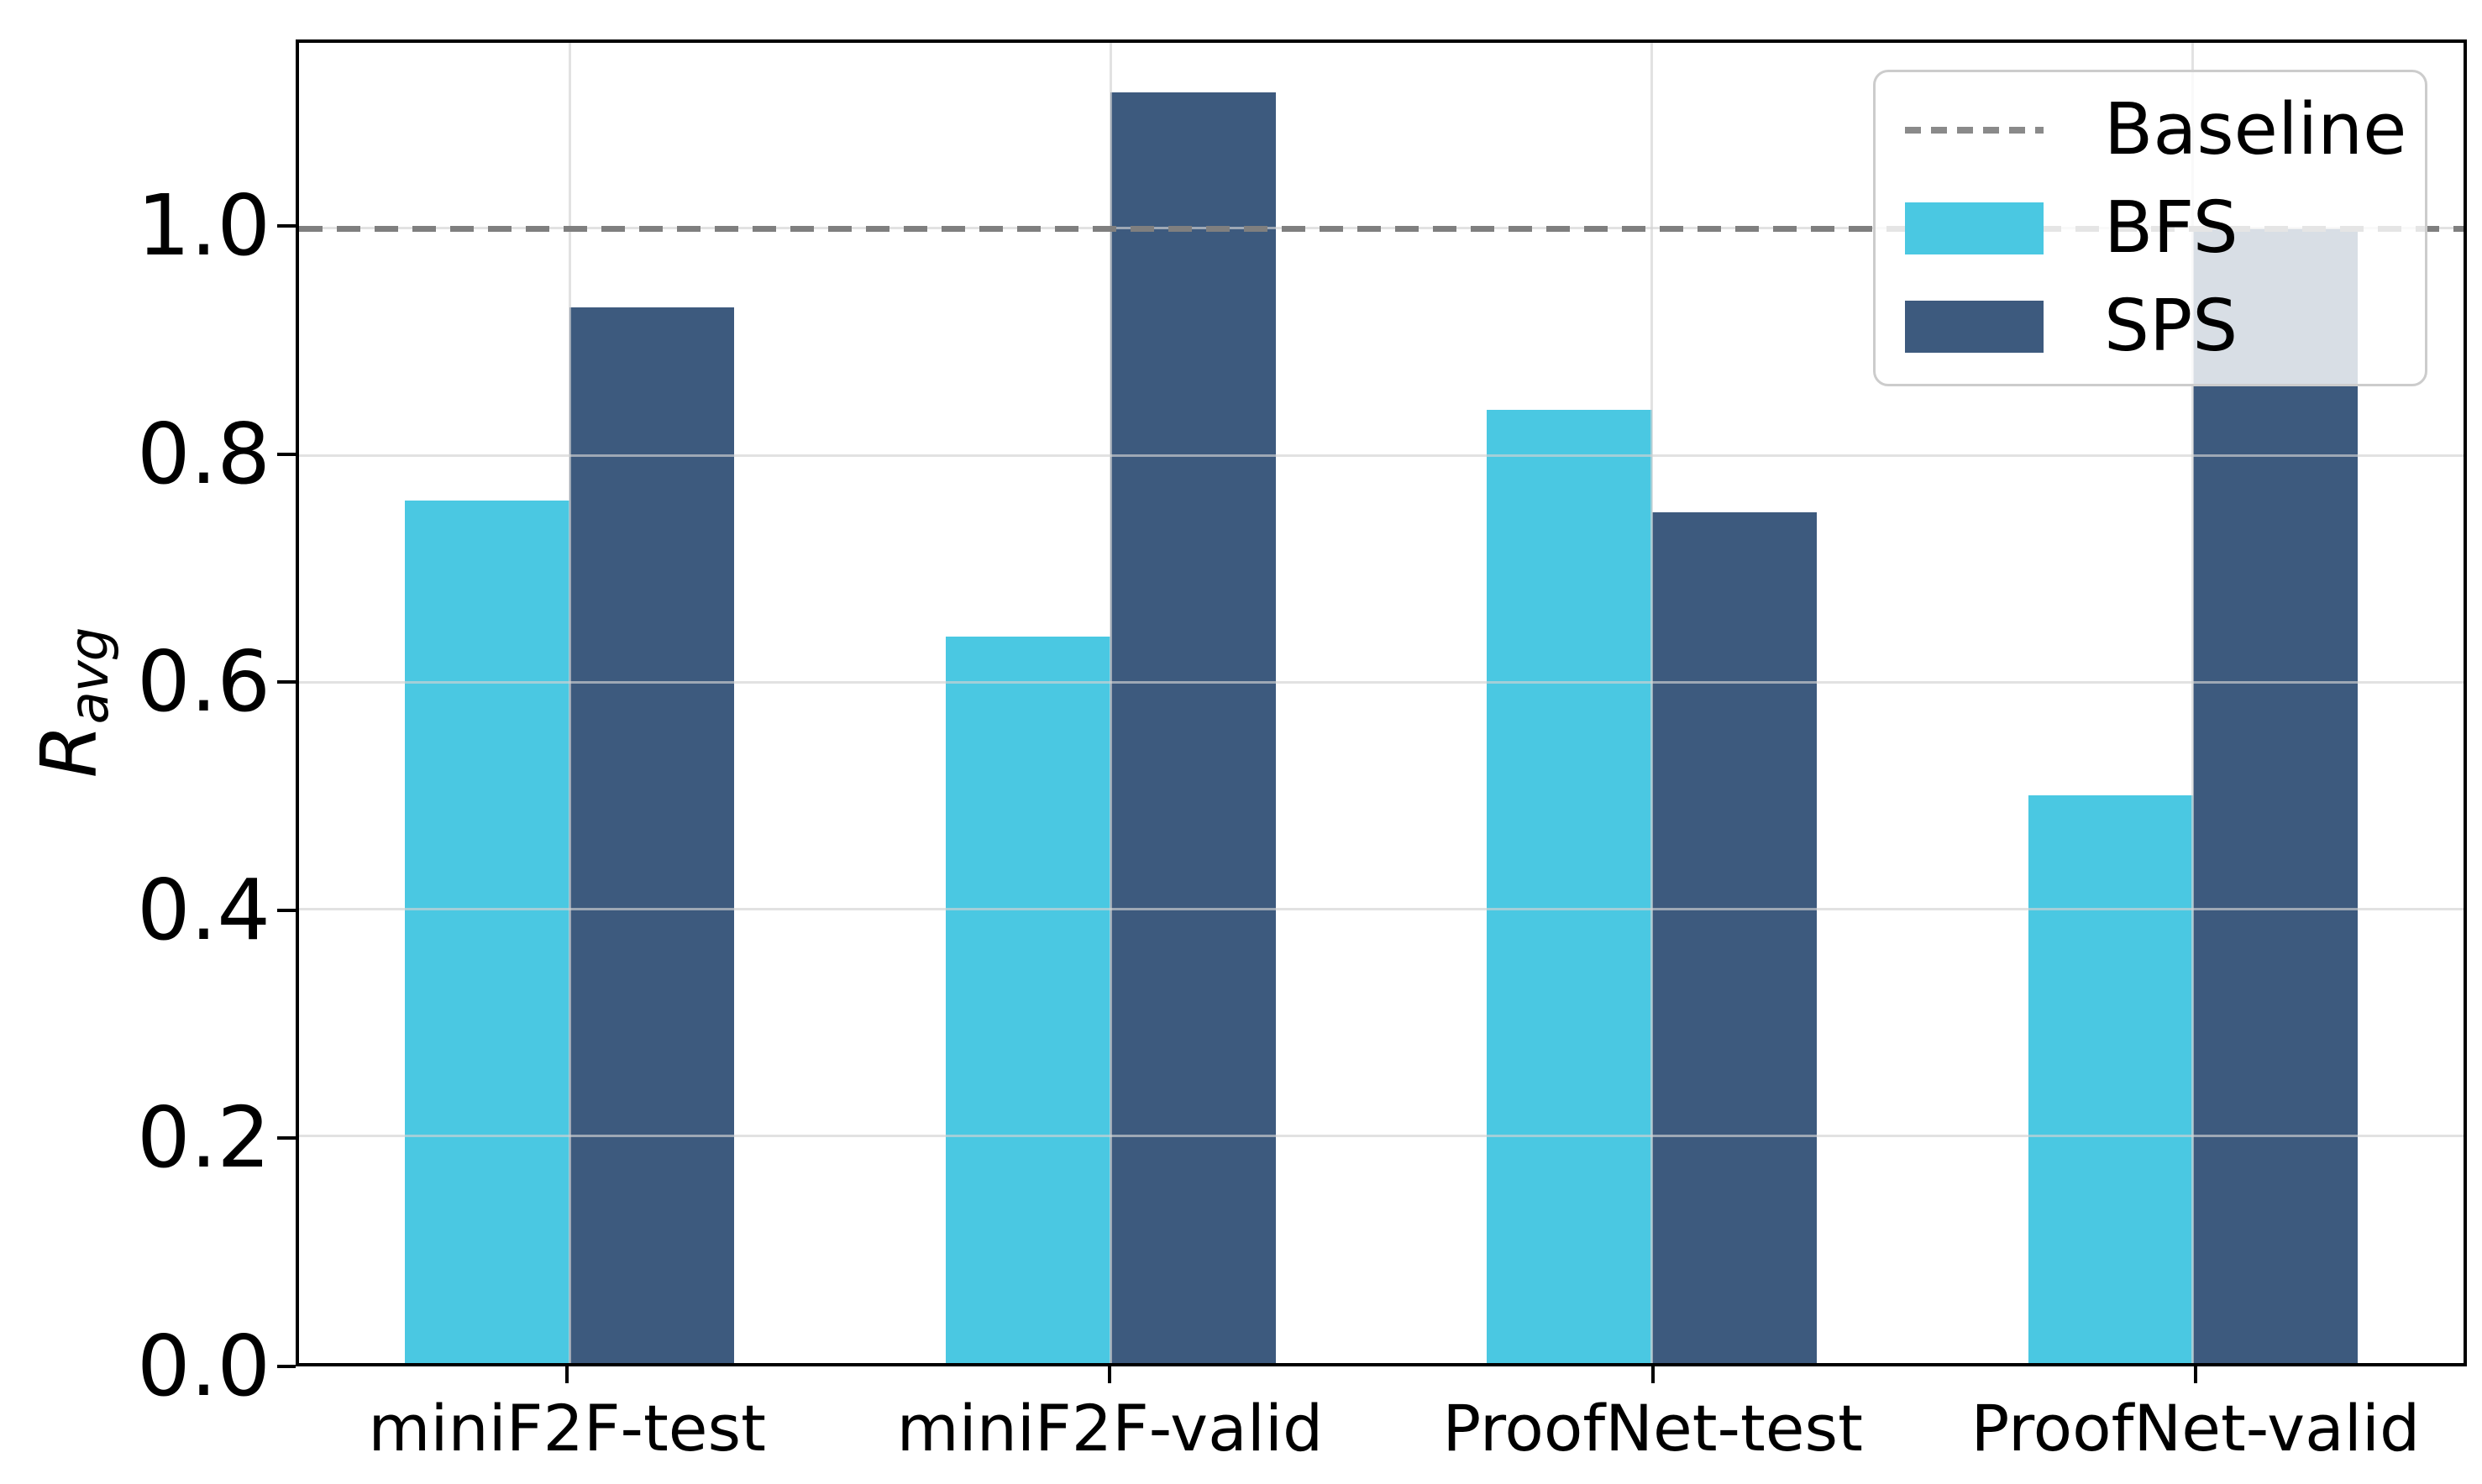 This screenshot has width=2482, height=1484. Describe the element at coordinates (487, 932) in the screenshot. I see `bar-bfs-minif2f-test` at that location.